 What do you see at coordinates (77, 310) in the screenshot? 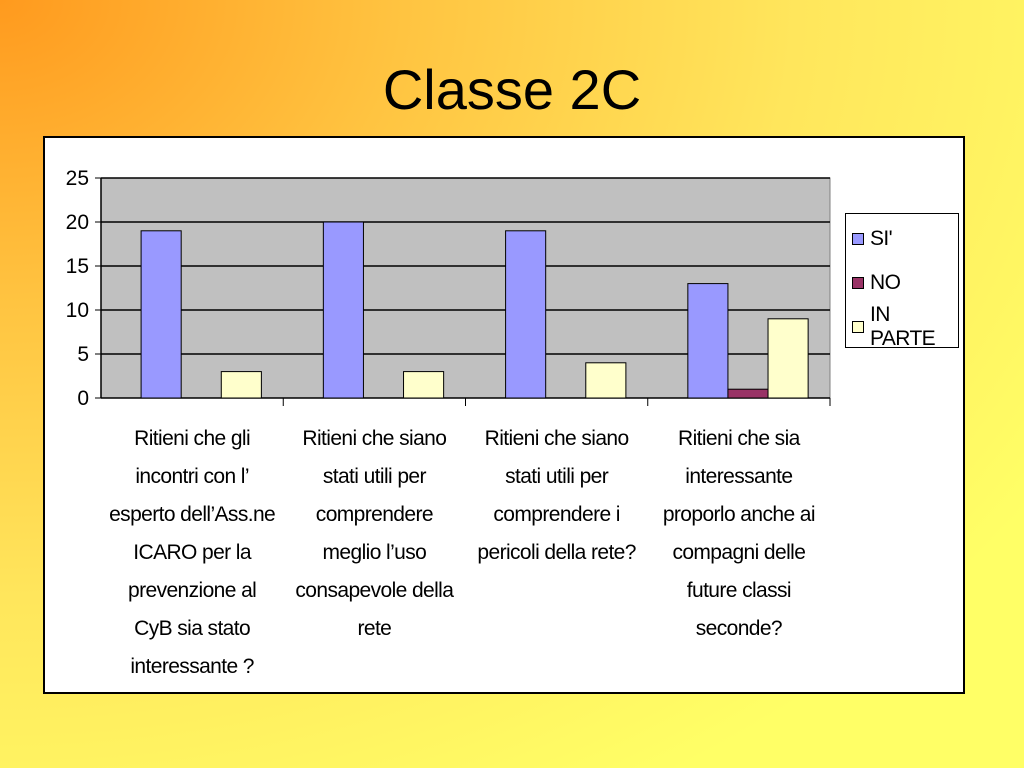
I see `y-tick-label: 10` at bounding box center [77, 310].